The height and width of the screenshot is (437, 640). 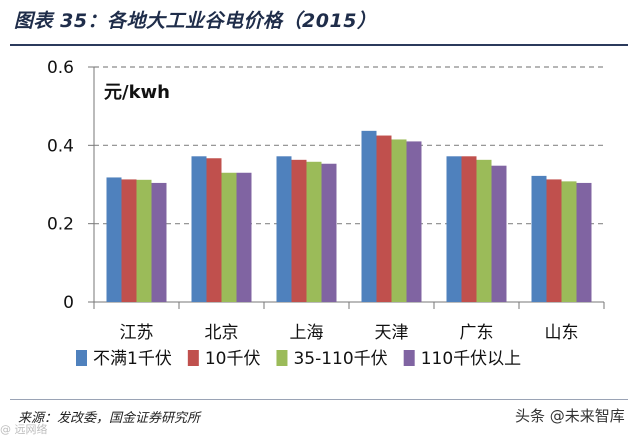 What do you see at coordinates (137, 92) in the screenshot?
I see `y-axis-unit-label: 元/kwh` at bounding box center [137, 92].